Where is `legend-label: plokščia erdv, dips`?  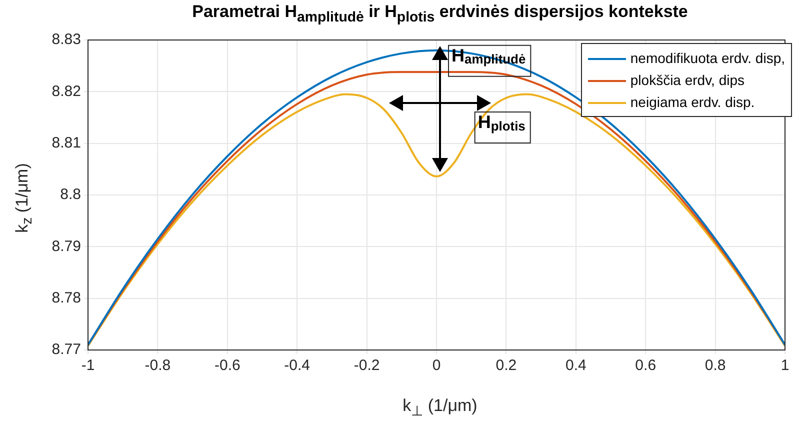 legend-label: plokščia erdv, dips is located at coordinates (687, 80).